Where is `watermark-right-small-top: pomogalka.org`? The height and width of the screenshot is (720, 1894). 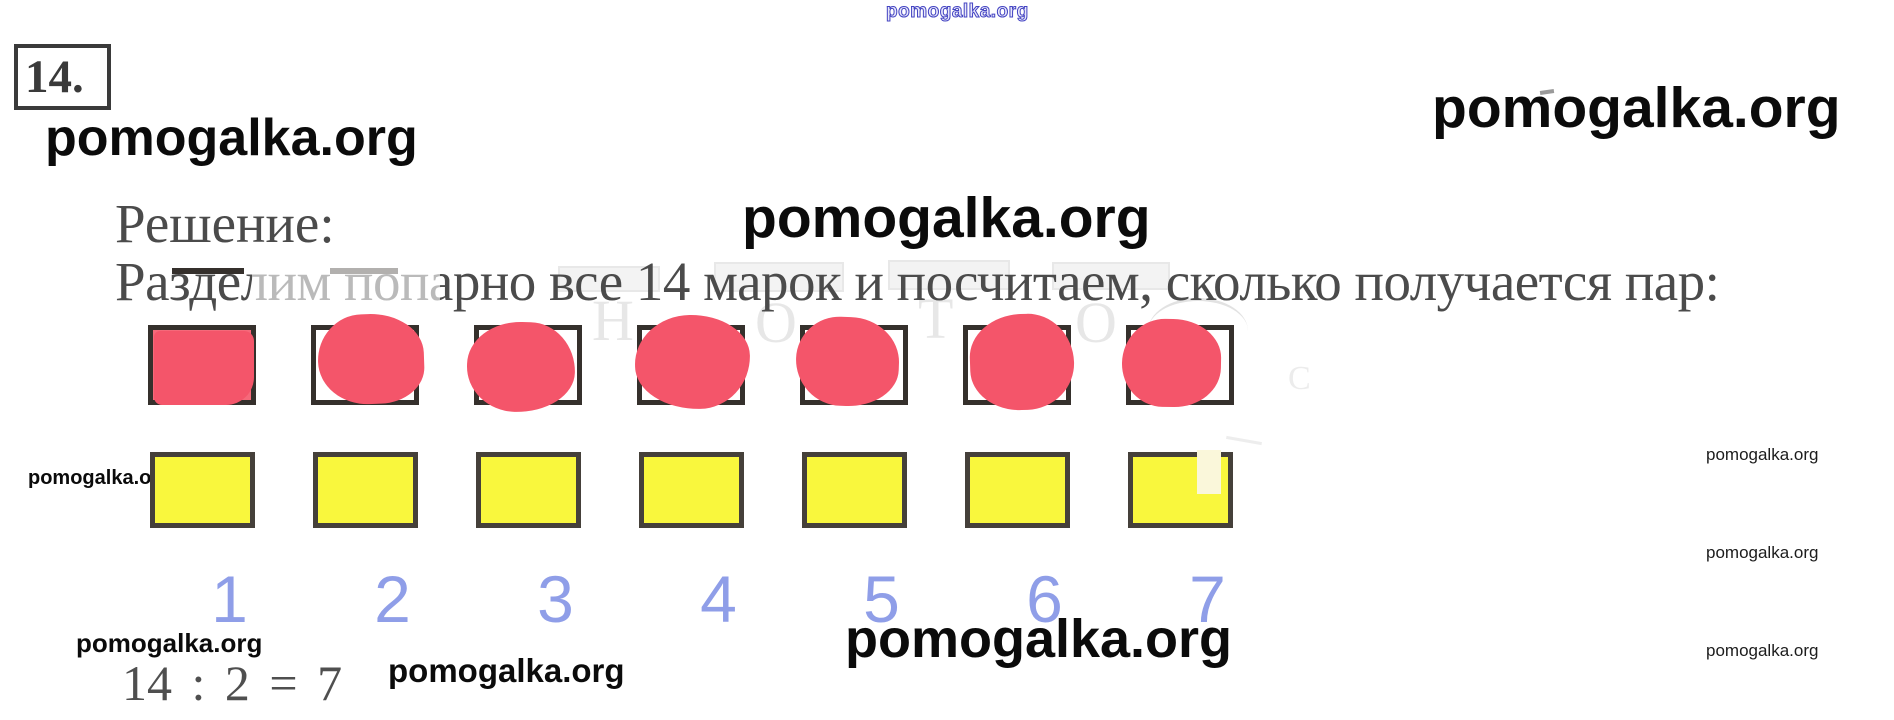
watermark-right-small-top: pomogalka.org is located at coordinates (1762, 454).